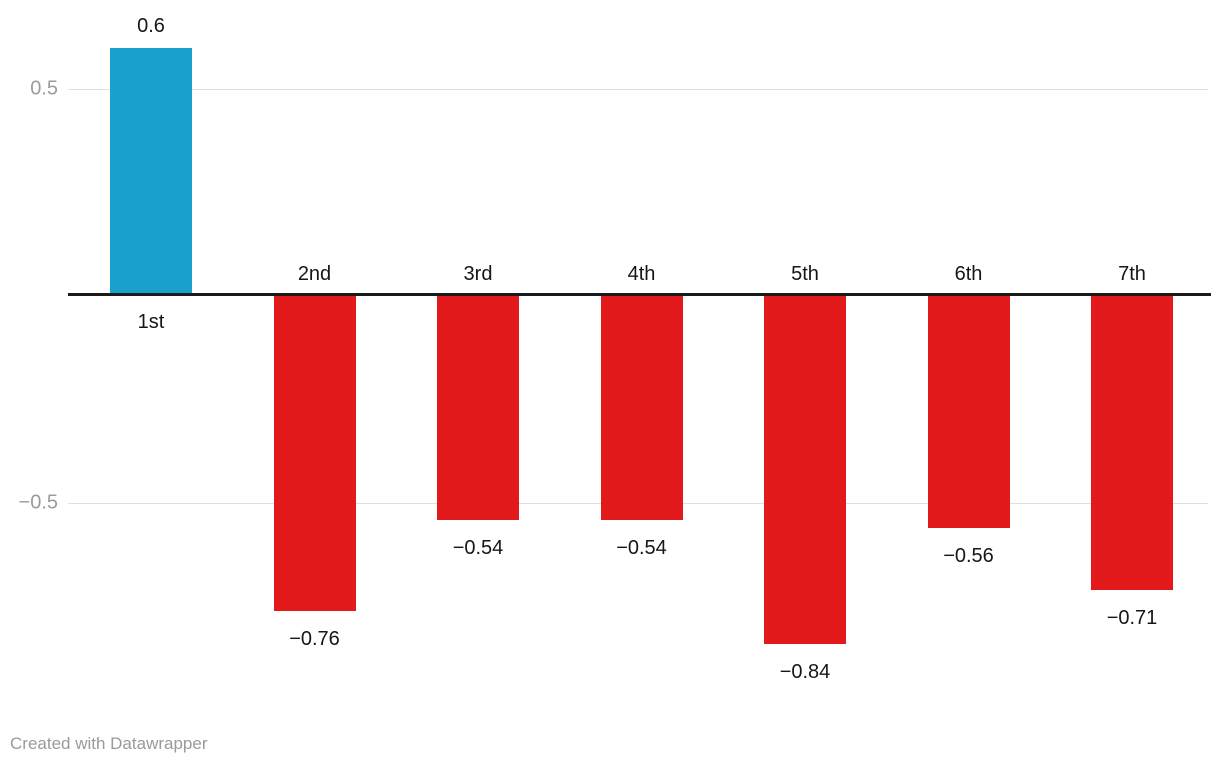  I want to click on value-label: −0.71, so click(1132, 617).